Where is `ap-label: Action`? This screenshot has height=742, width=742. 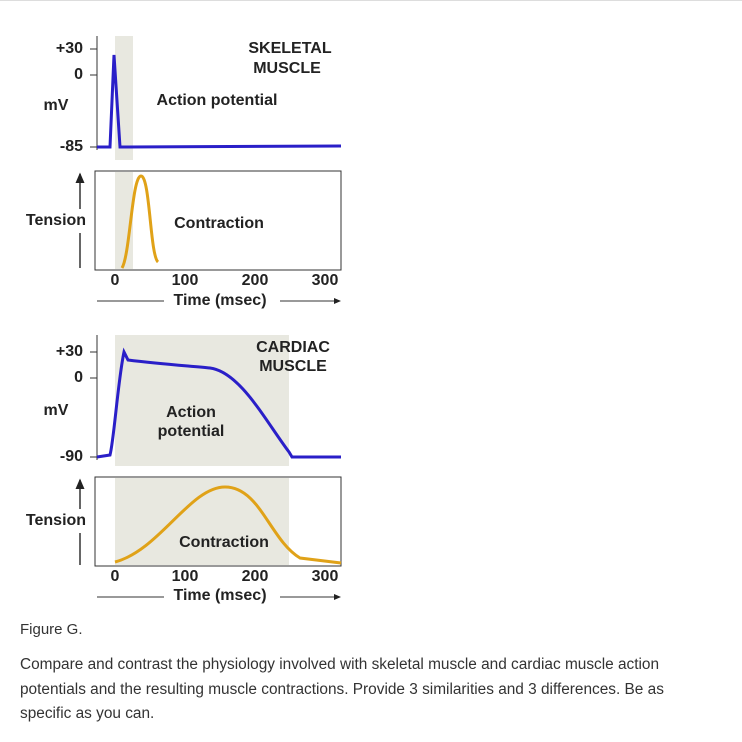 ap-label: Action is located at coordinates (191, 412).